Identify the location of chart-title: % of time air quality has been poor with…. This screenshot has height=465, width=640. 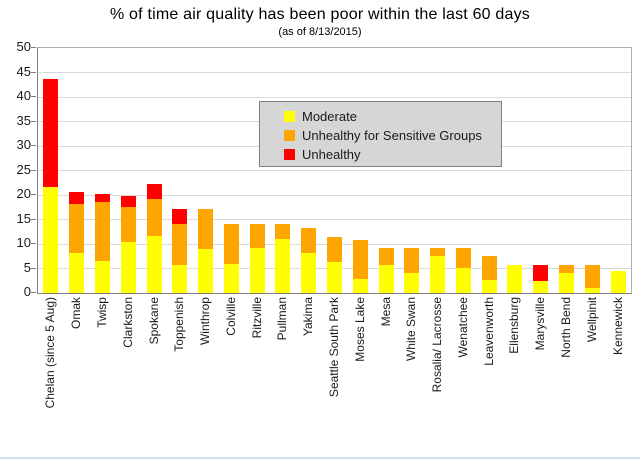
(320, 14).